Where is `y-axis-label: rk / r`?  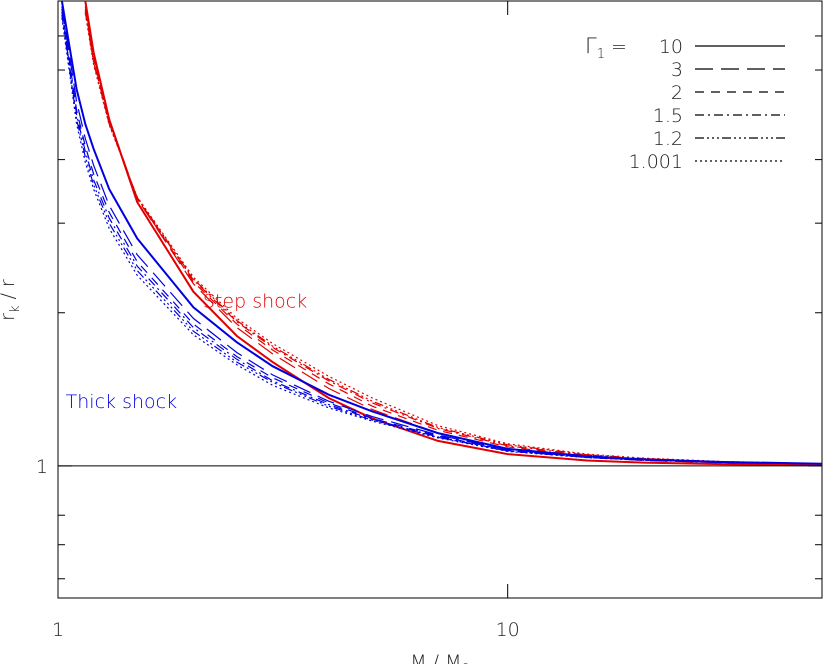
y-axis-label: rk / r is located at coordinates (11, 300).